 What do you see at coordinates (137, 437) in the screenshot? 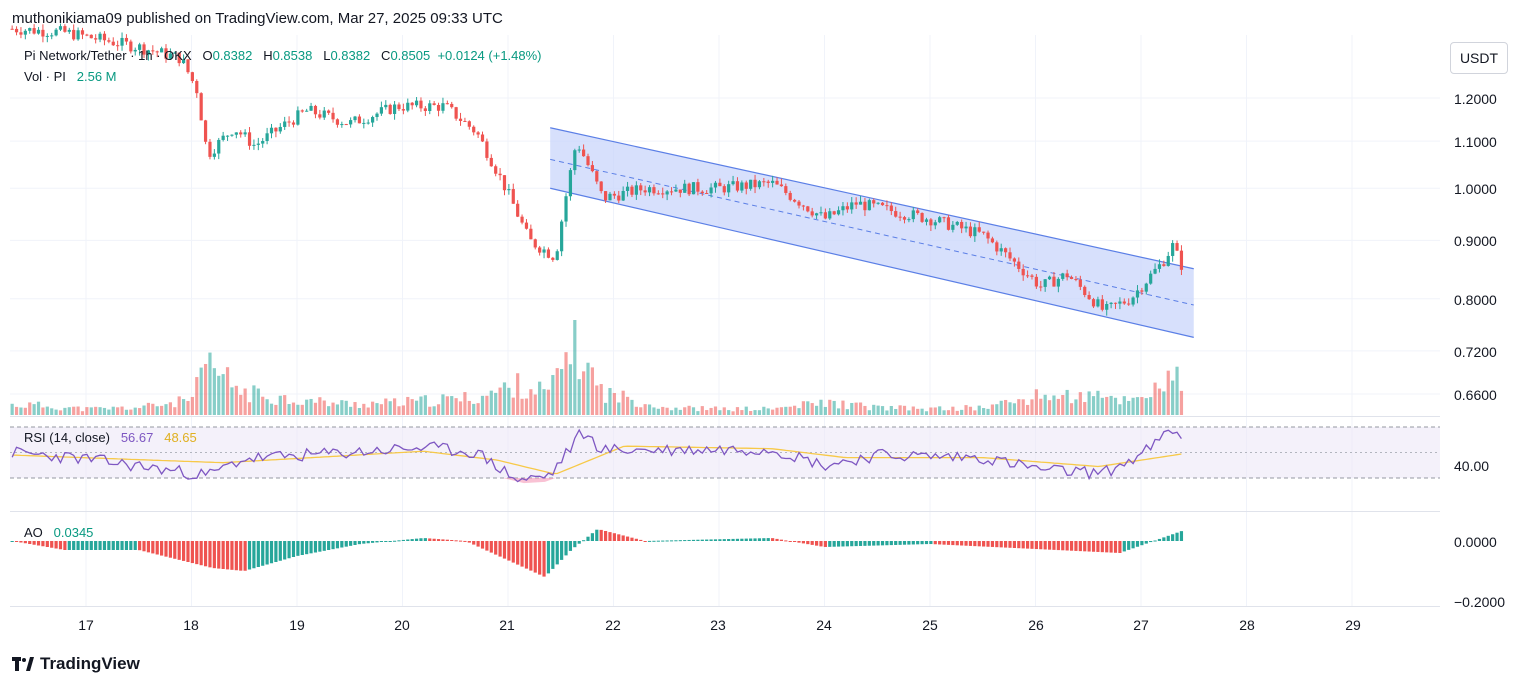
I see `rsi-value: 56.67` at bounding box center [137, 437].